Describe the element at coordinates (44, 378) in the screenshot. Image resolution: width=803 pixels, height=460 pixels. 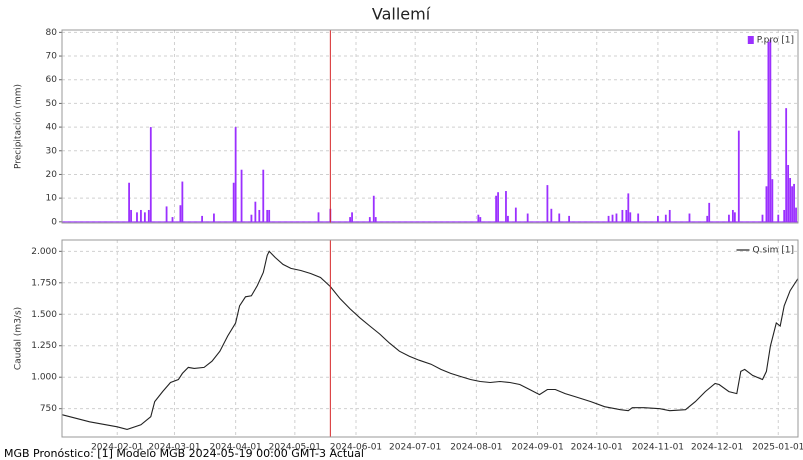
I see `y-tick-label: 1.000` at that location.